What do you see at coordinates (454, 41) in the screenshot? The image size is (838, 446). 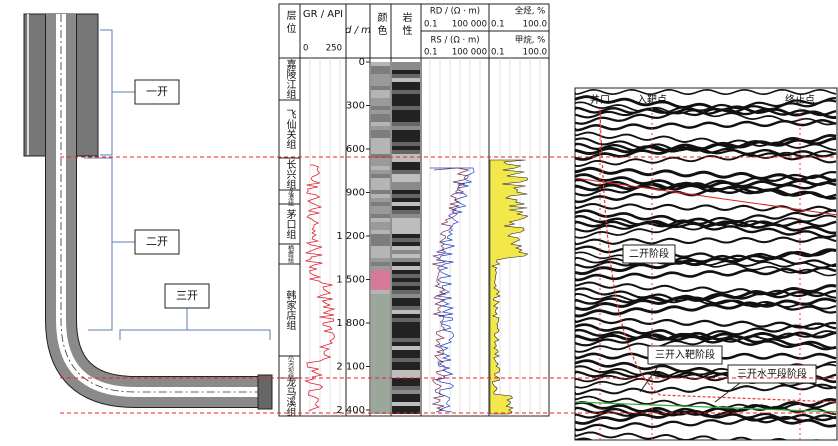 I see `header: RS / (Ω · m)` at bounding box center [454, 41].